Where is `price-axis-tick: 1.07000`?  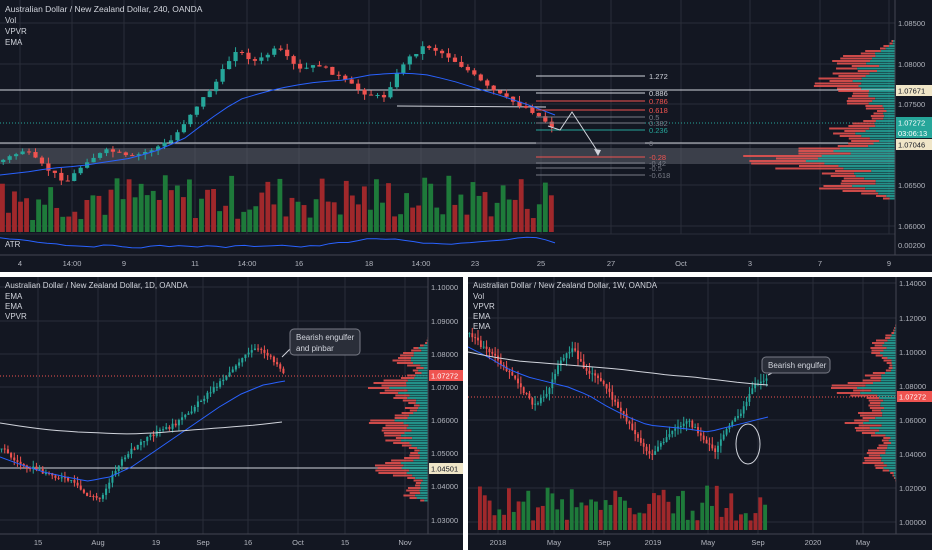 price-axis-tick: 1.07000 is located at coordinates (444, 387).